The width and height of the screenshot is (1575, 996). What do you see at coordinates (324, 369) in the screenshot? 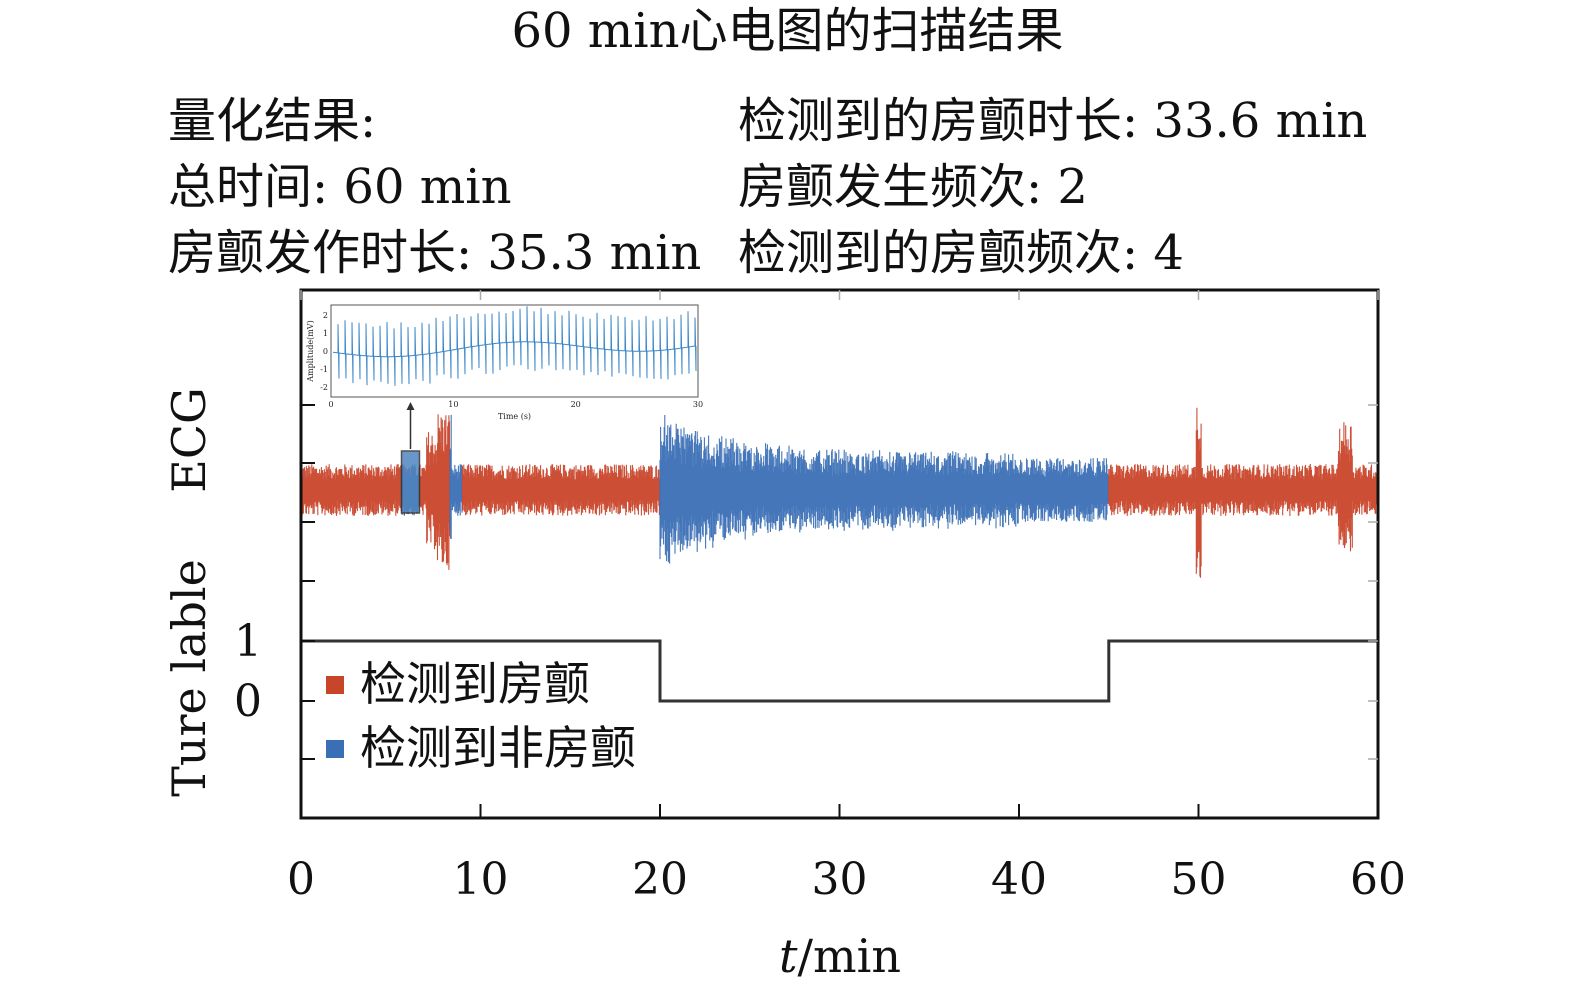
I see `inset-y-tick-label: -1` at bounding box center [324, 369].